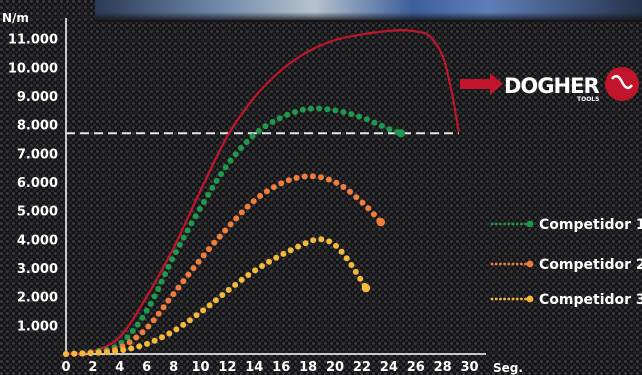 The image size is (642, 375). What do you see at coordinates (622, 82) in the screenshot?
I see `logo-wrench-icon` at bounding box center [622, 82].